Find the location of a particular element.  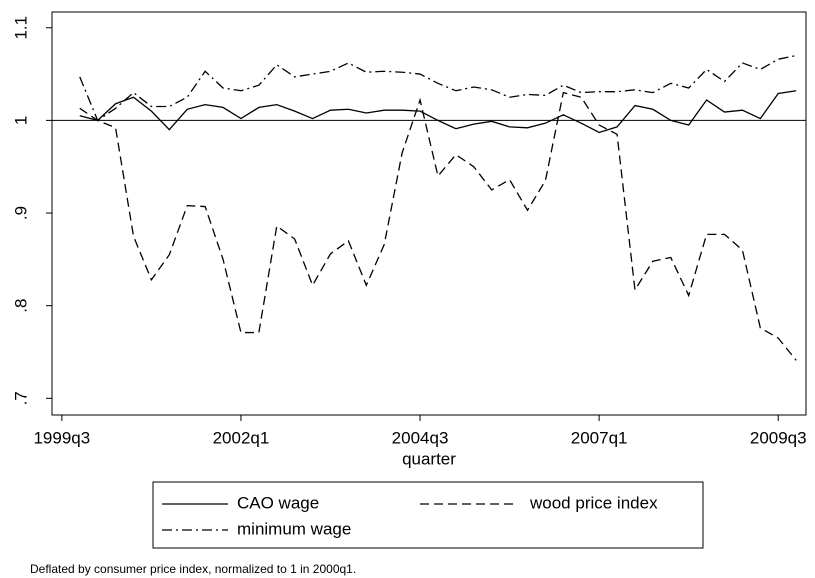

legend-label: minimum wage is located at coordinates (294, 528).